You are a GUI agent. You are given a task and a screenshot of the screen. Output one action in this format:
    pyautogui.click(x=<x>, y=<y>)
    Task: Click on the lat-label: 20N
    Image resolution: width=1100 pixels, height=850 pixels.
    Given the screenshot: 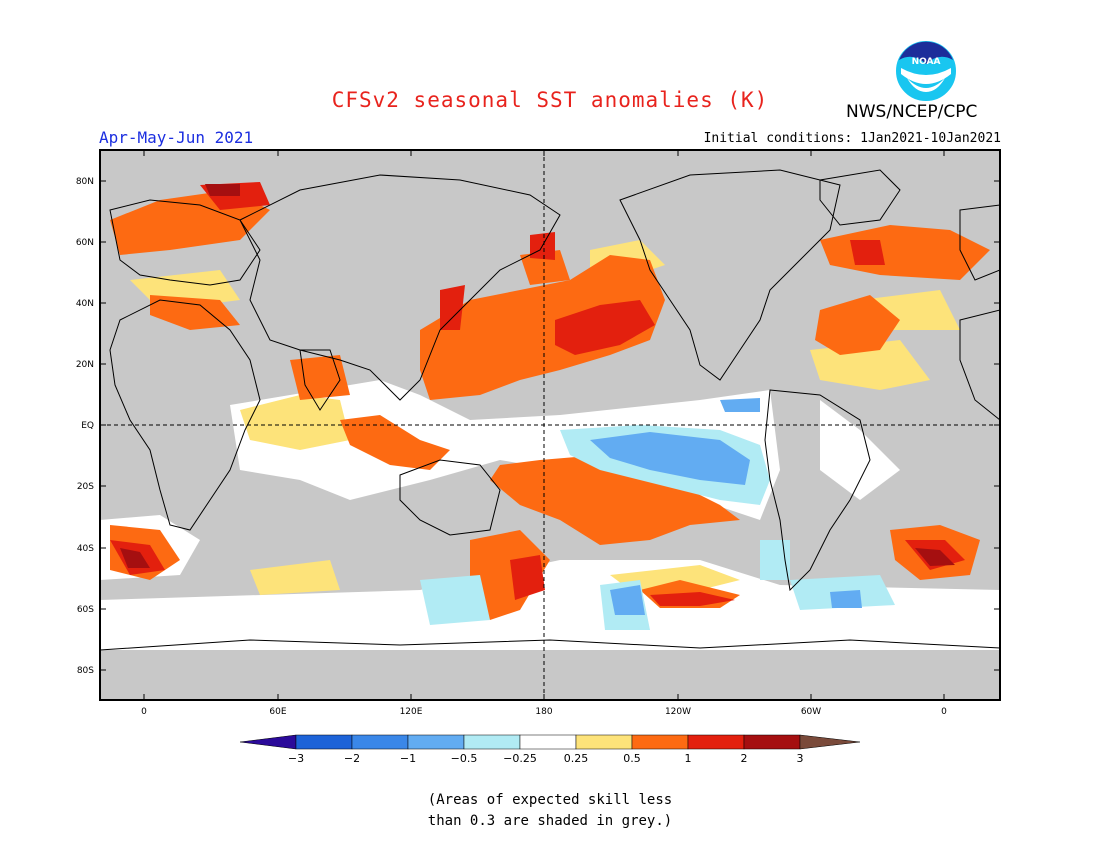 What is the action you would take?
    pyautogui.click(x=85, y=365)
    